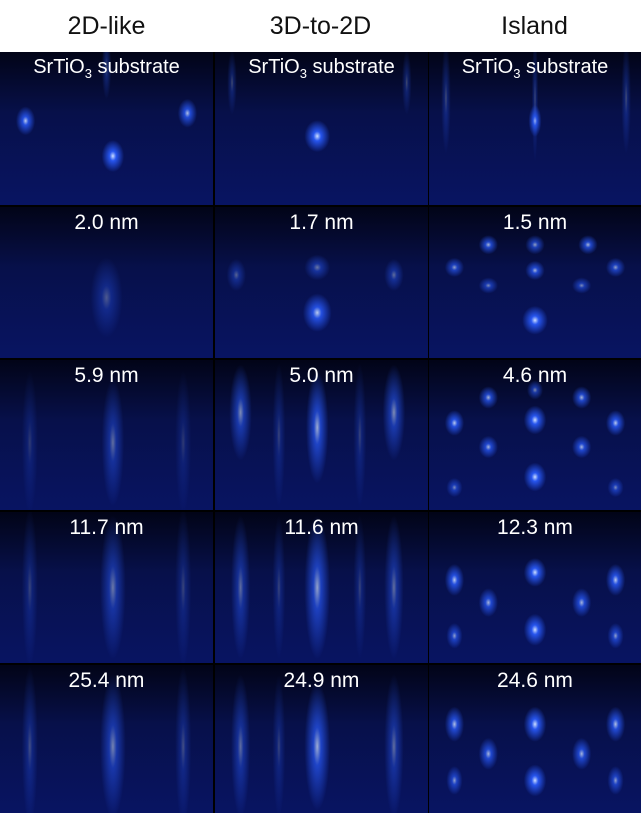 The image size is (641, 813). I want to click on rheed-panel-r3-c0: 11.7 nm, so click(106, 587).